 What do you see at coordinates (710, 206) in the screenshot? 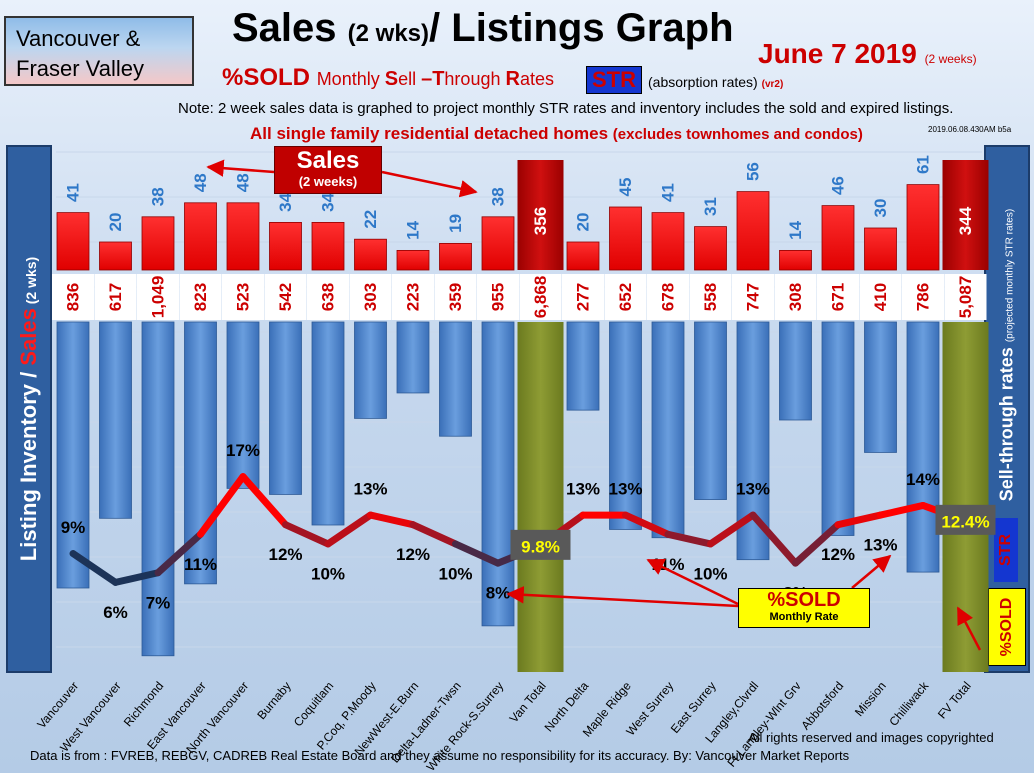
I see `sales-value-label: 31` at bounding box center [710, 206].